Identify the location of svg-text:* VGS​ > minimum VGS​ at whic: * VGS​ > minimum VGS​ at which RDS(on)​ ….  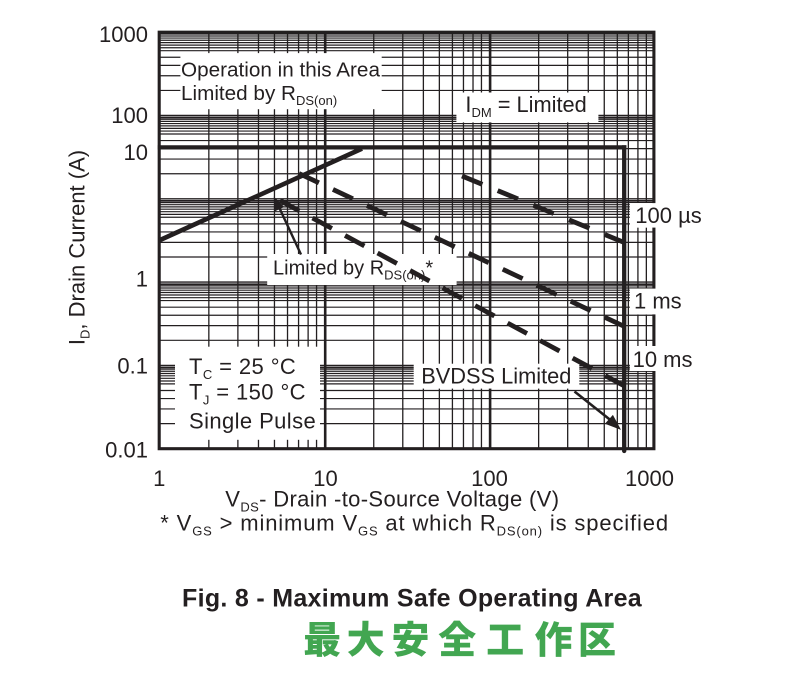
(414, 525).